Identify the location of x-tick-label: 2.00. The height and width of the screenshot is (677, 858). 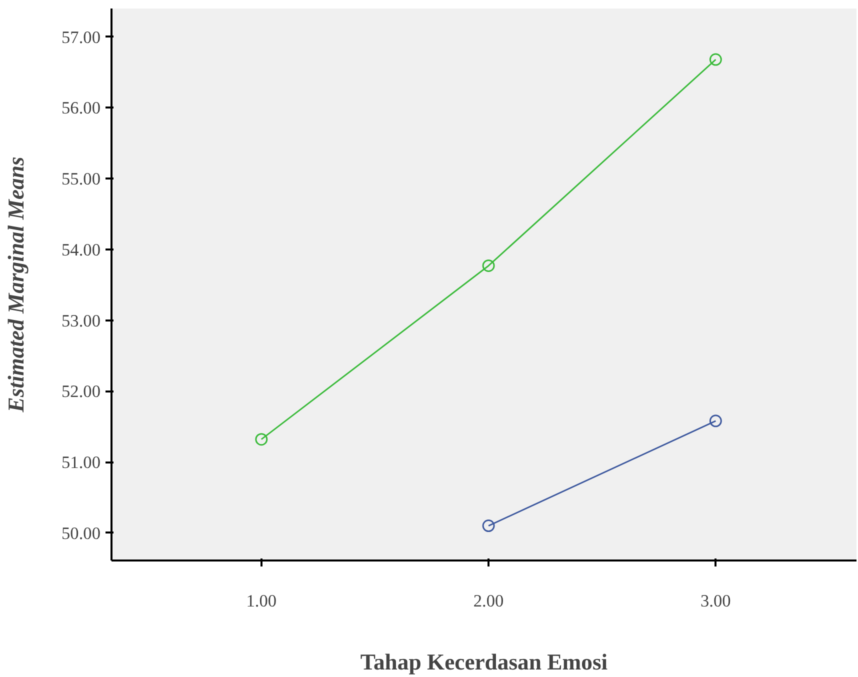
(488, 601).